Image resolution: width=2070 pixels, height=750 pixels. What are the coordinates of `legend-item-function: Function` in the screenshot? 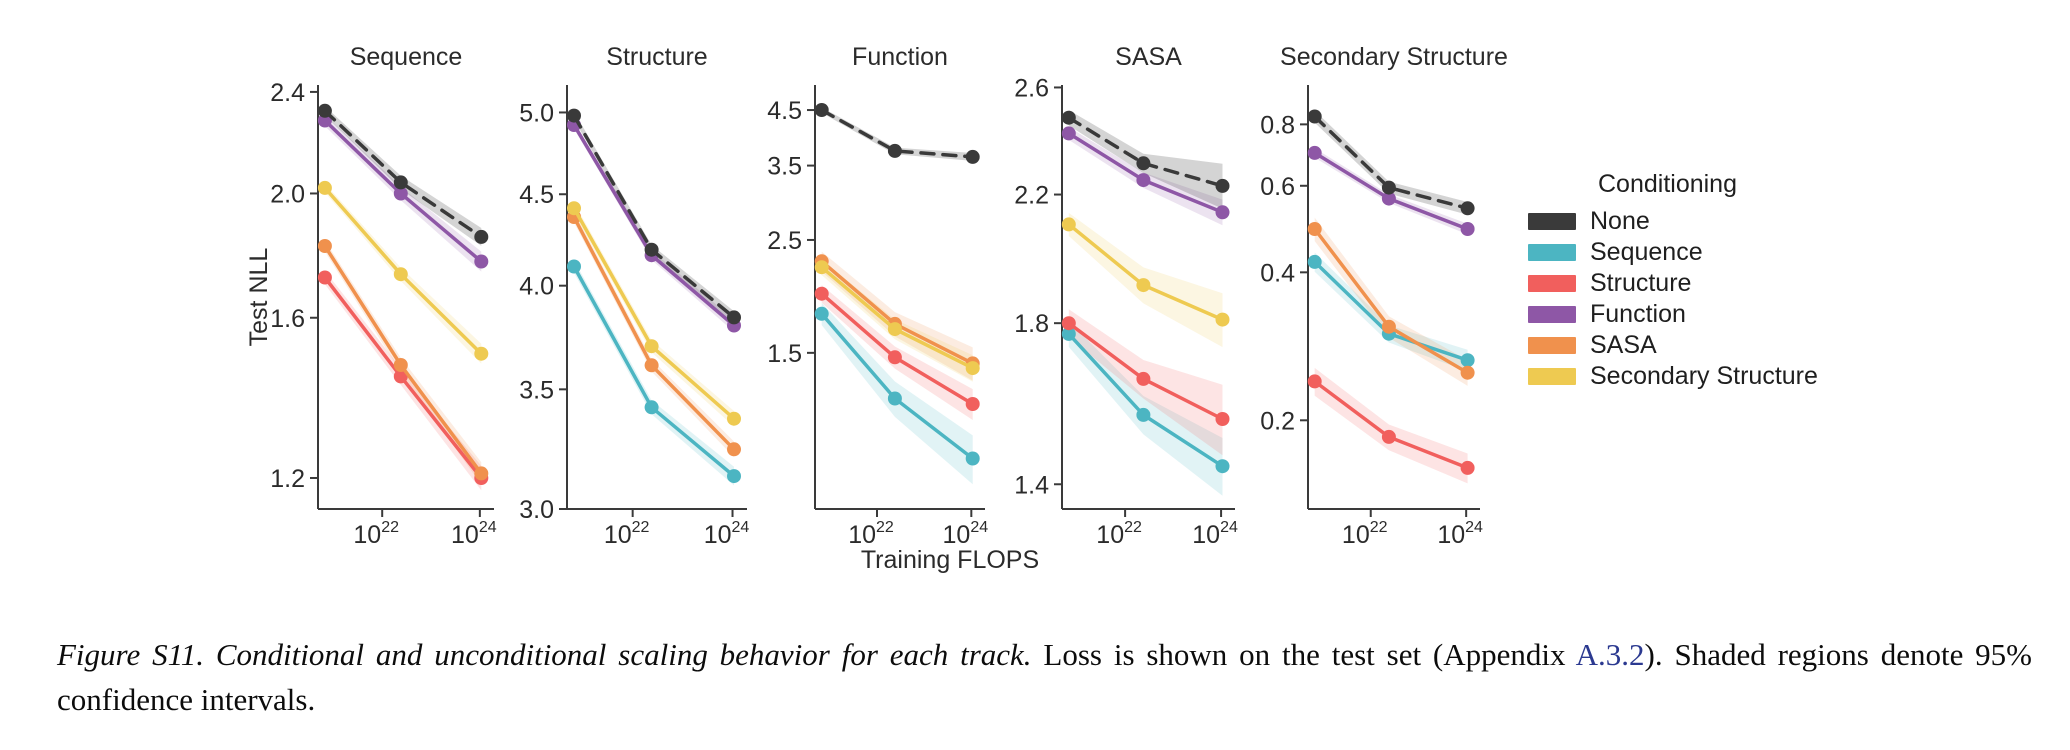 It's located at (1673, 314).